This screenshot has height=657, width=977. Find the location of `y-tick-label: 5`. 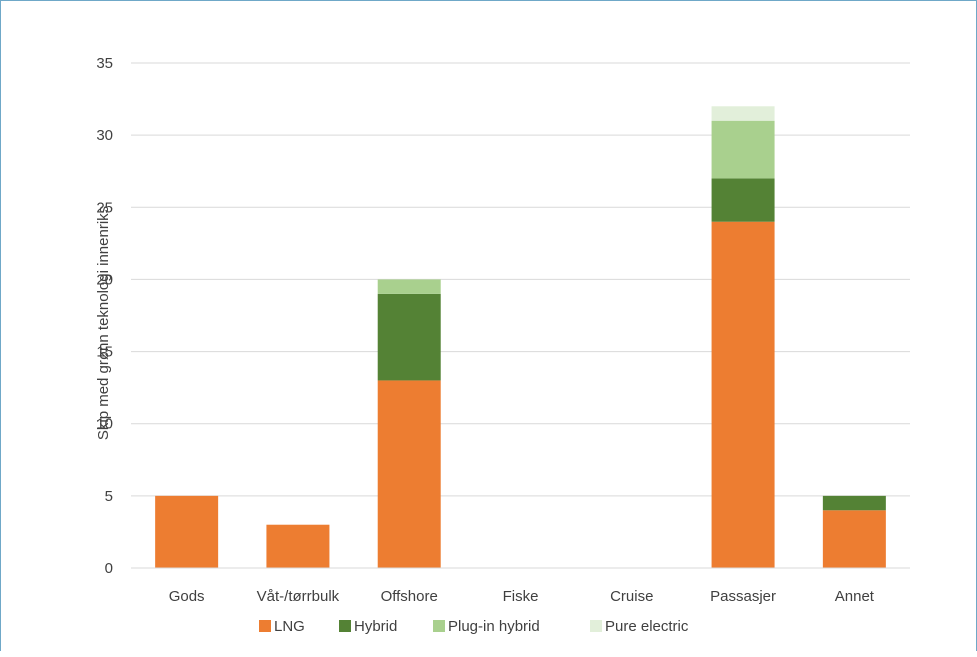

y-tick-label: 5 is located at coordinates (109, 496).